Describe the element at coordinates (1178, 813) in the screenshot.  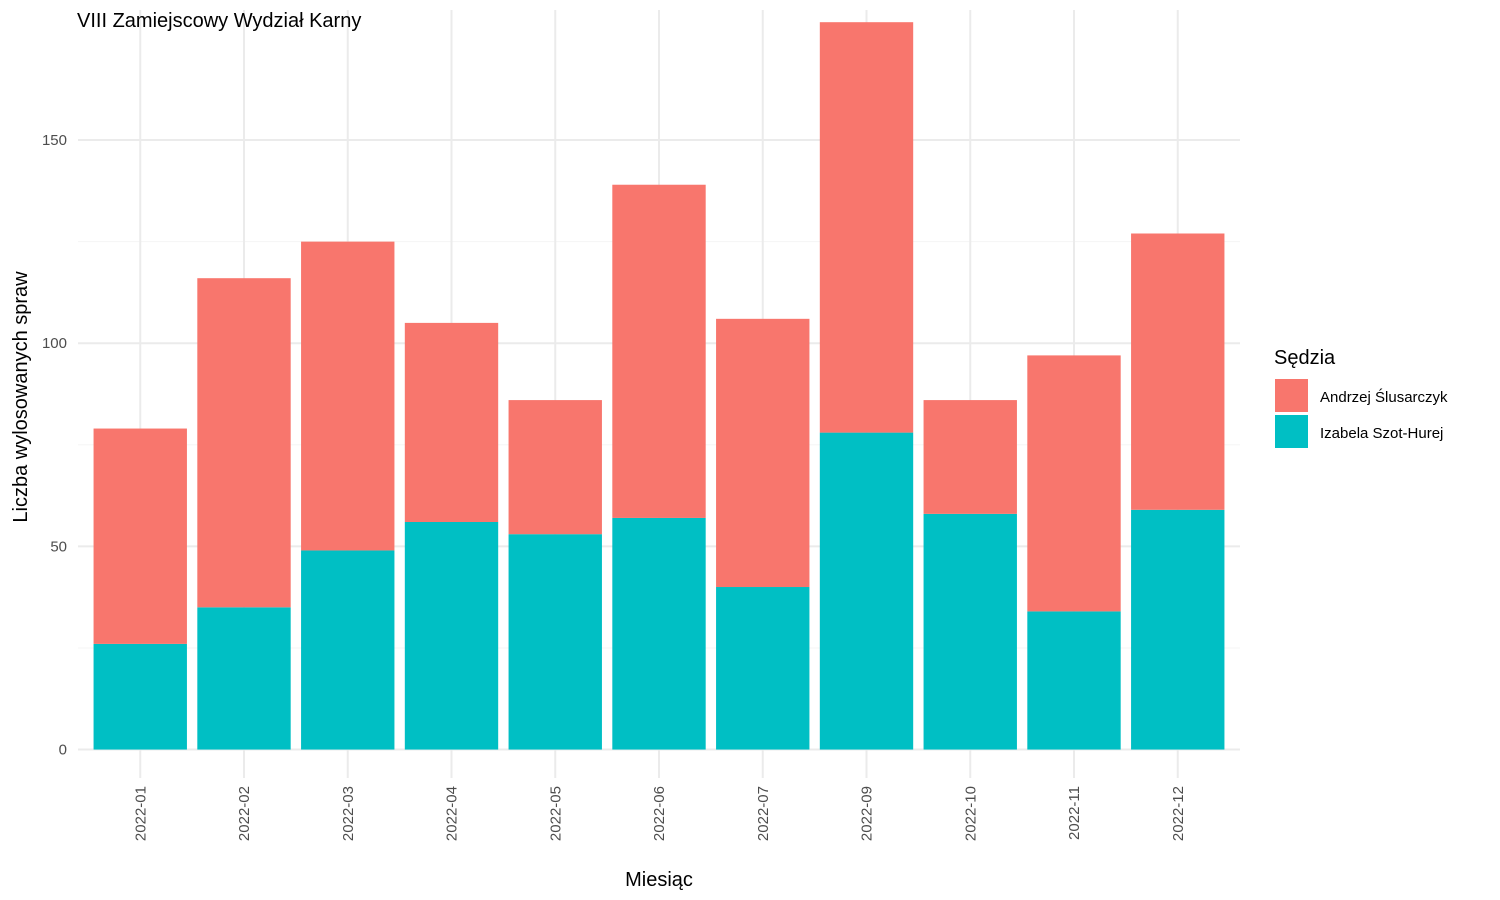
I see `x-tick-label: 2022-12` at that location.